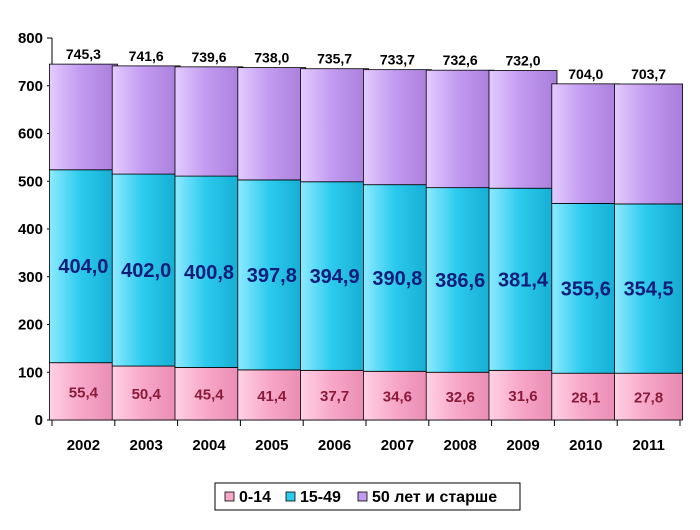 Image resolution: width=700 pixels, height=530 pixels. Describe the element at coordinates (320, 497) in the screenshot. I see `legend-label: 15-49` at that location.